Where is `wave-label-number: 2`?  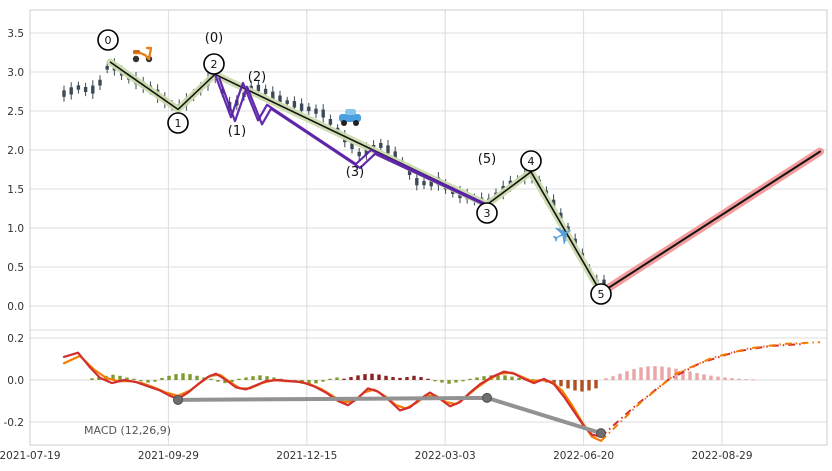
wave-label-number: 2 is located at coordinates (214, 64).